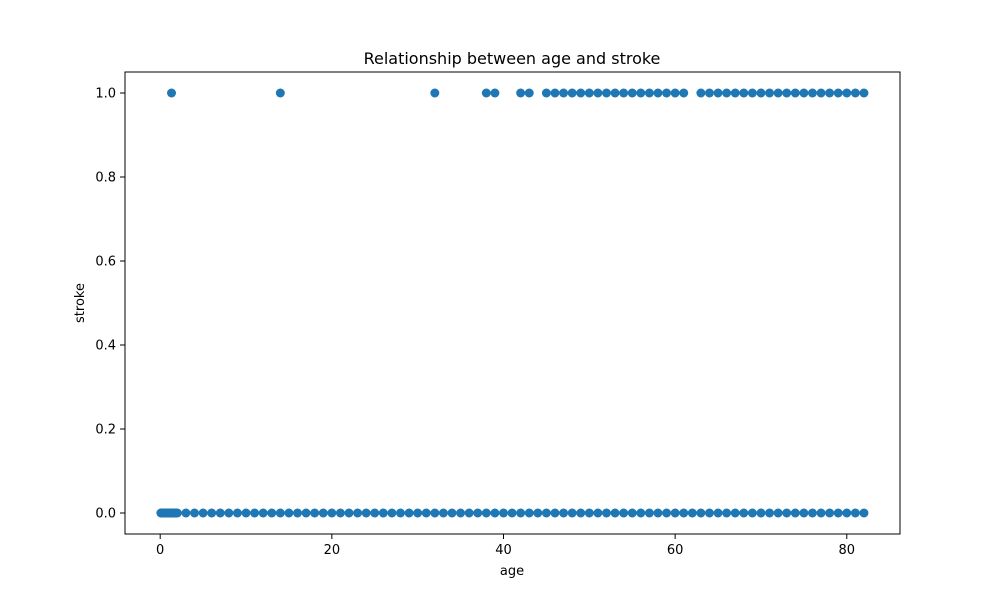 The width and height of the screenshot is (1000, 600). I want to click on x-tick-label: 60, so click(675, 550).